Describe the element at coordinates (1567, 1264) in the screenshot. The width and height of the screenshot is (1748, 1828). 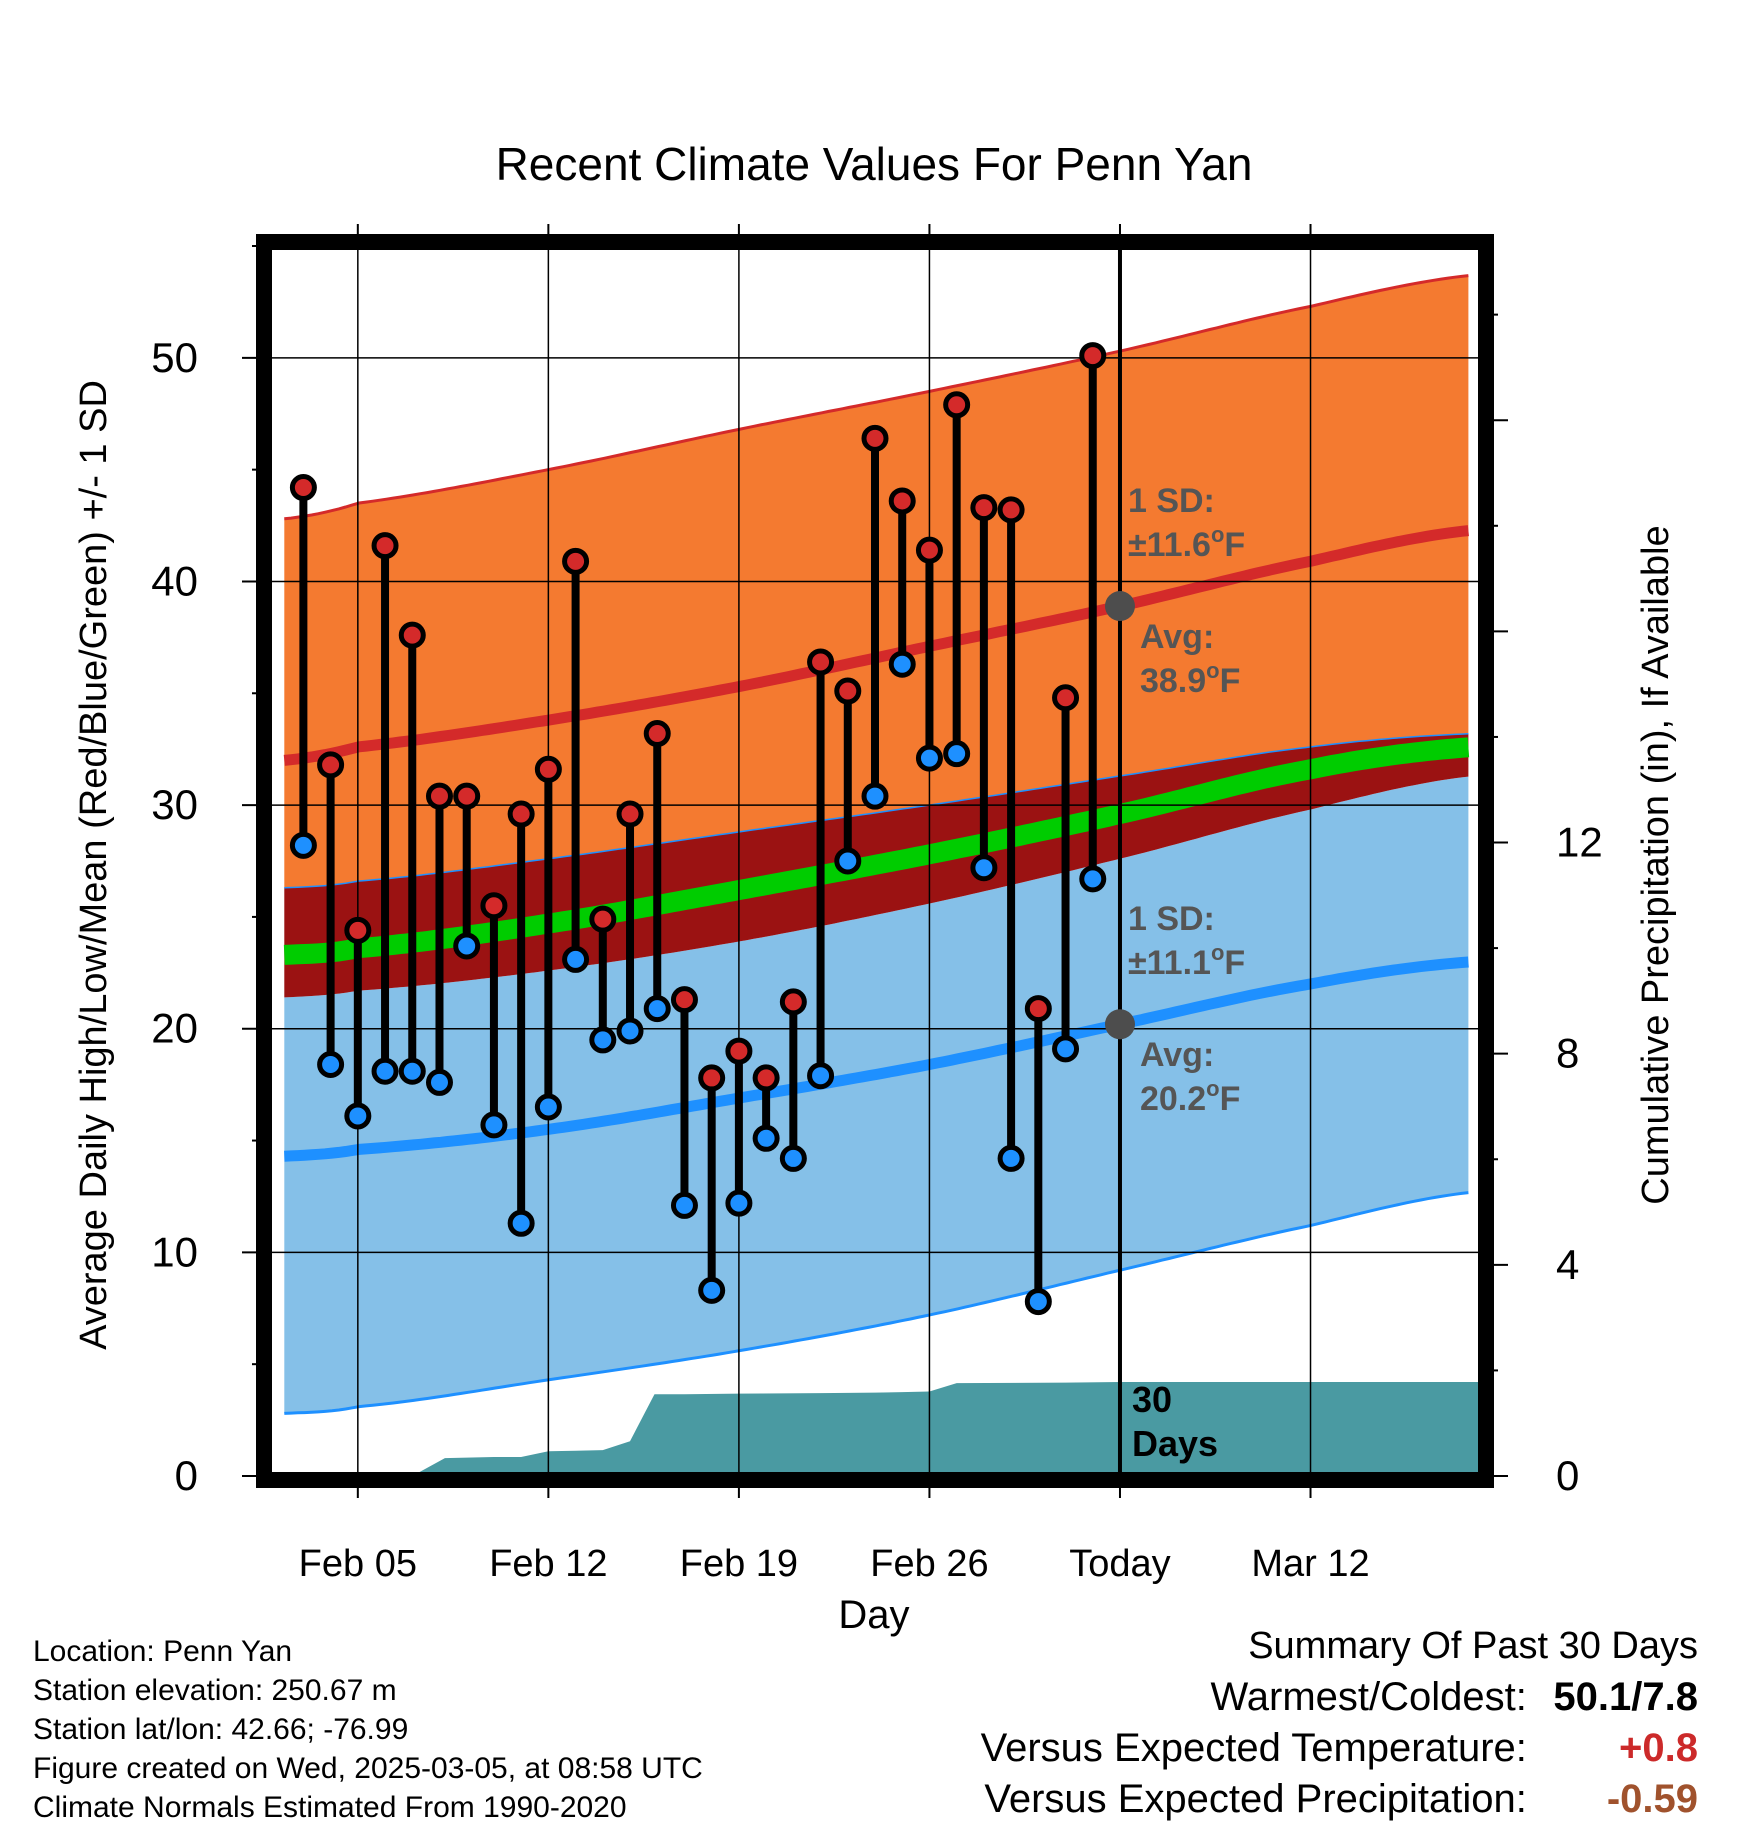
I see `y2-tick-label: 4` at that location.